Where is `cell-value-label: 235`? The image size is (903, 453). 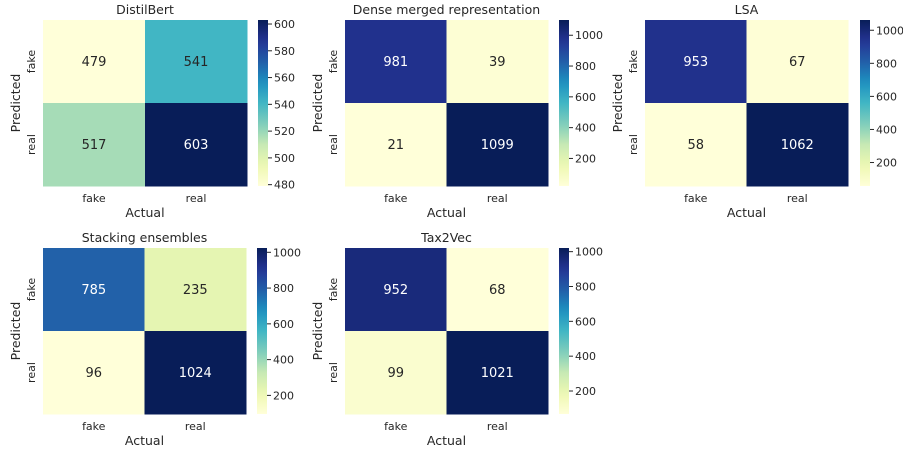
cell-value-label: 235 is located at coordinates (195, 290).